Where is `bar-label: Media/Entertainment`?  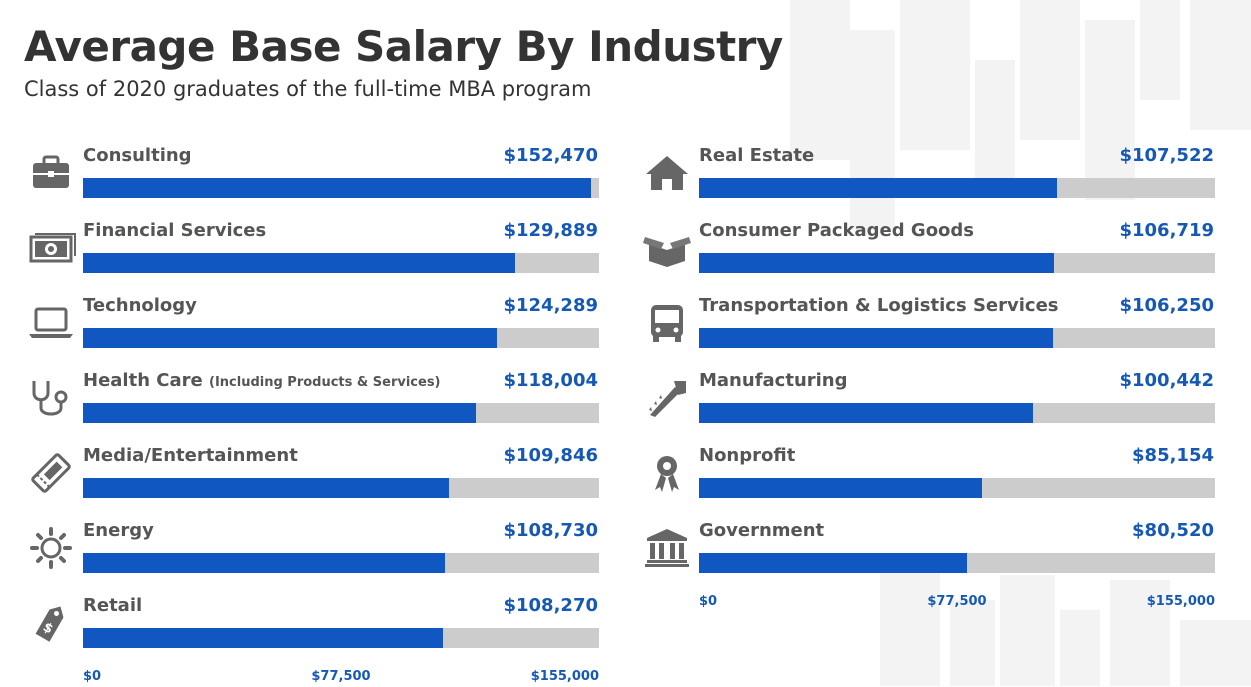 bar-label: Media/Entertainment is located at coordinates (190, 455).